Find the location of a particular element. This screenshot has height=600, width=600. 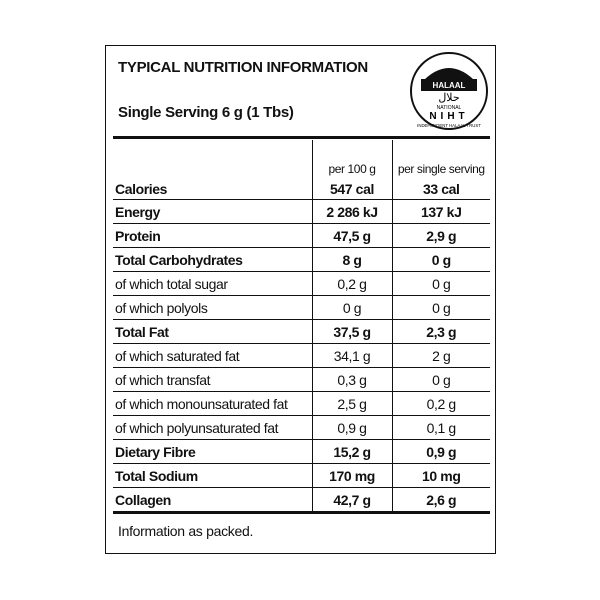

value-text: 33 cal is located at coordinates (441, 189).